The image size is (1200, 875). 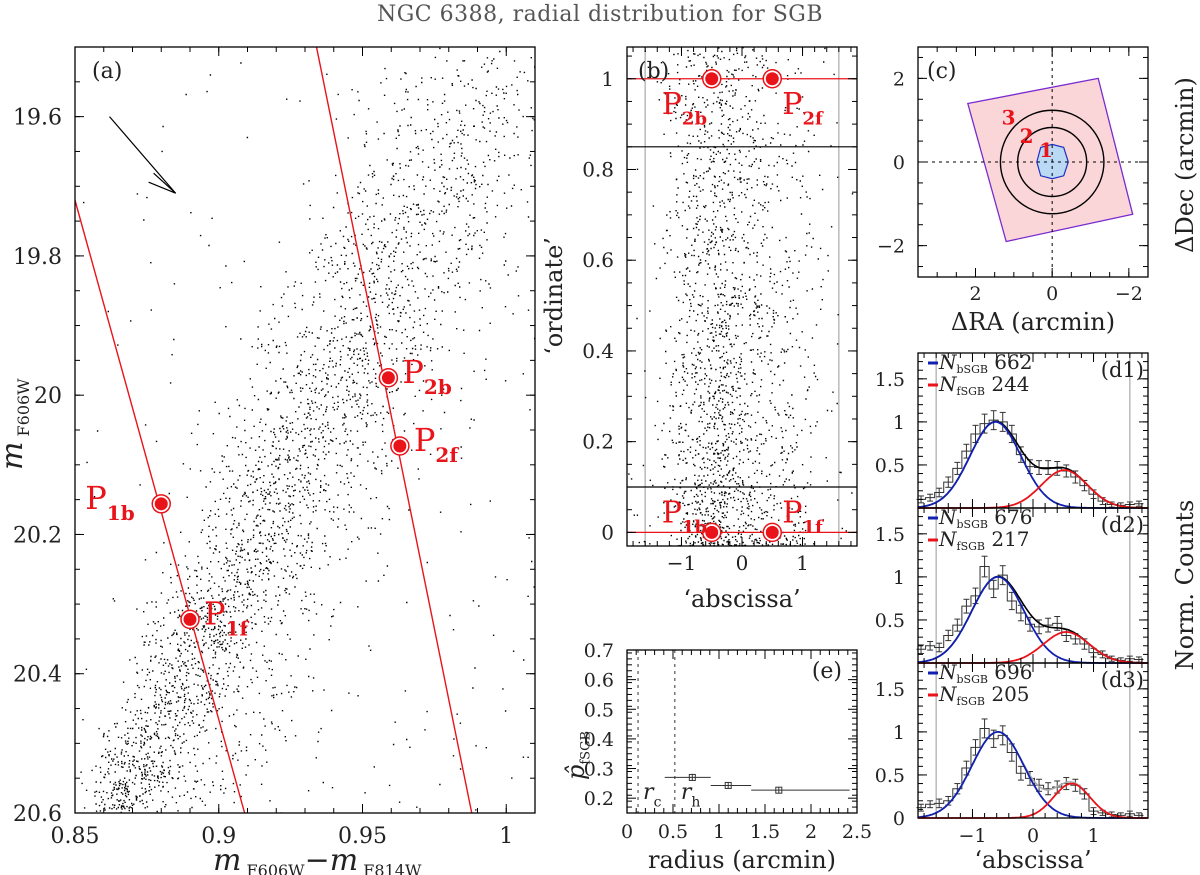 I want to click on legend-entry-fSGB: NfSGB 217, so click(x=984, y=540).